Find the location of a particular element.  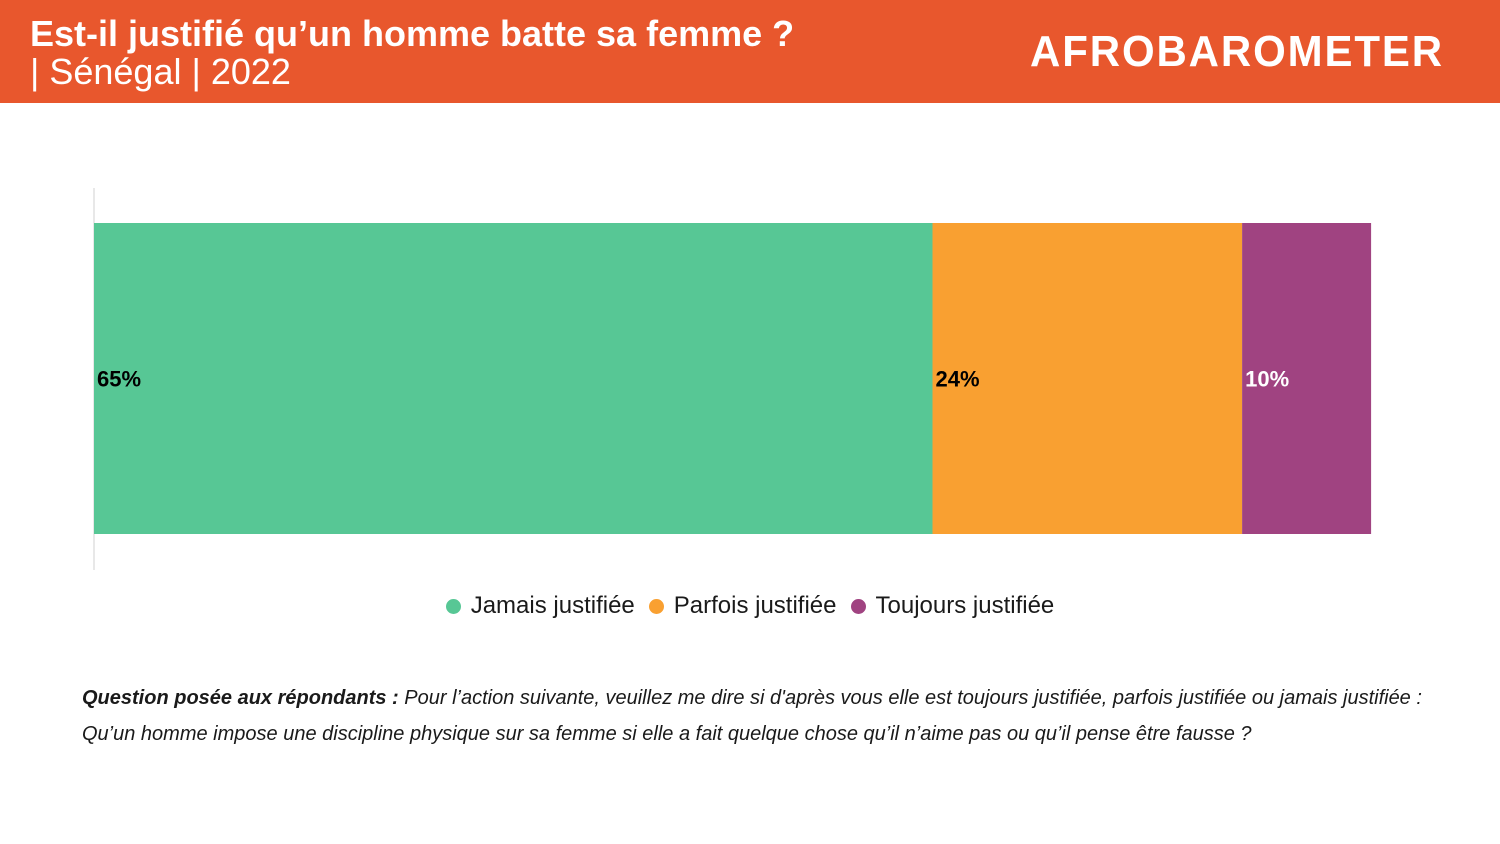

legend-label: Toujours justifiée is located at coordinates (965, 605).